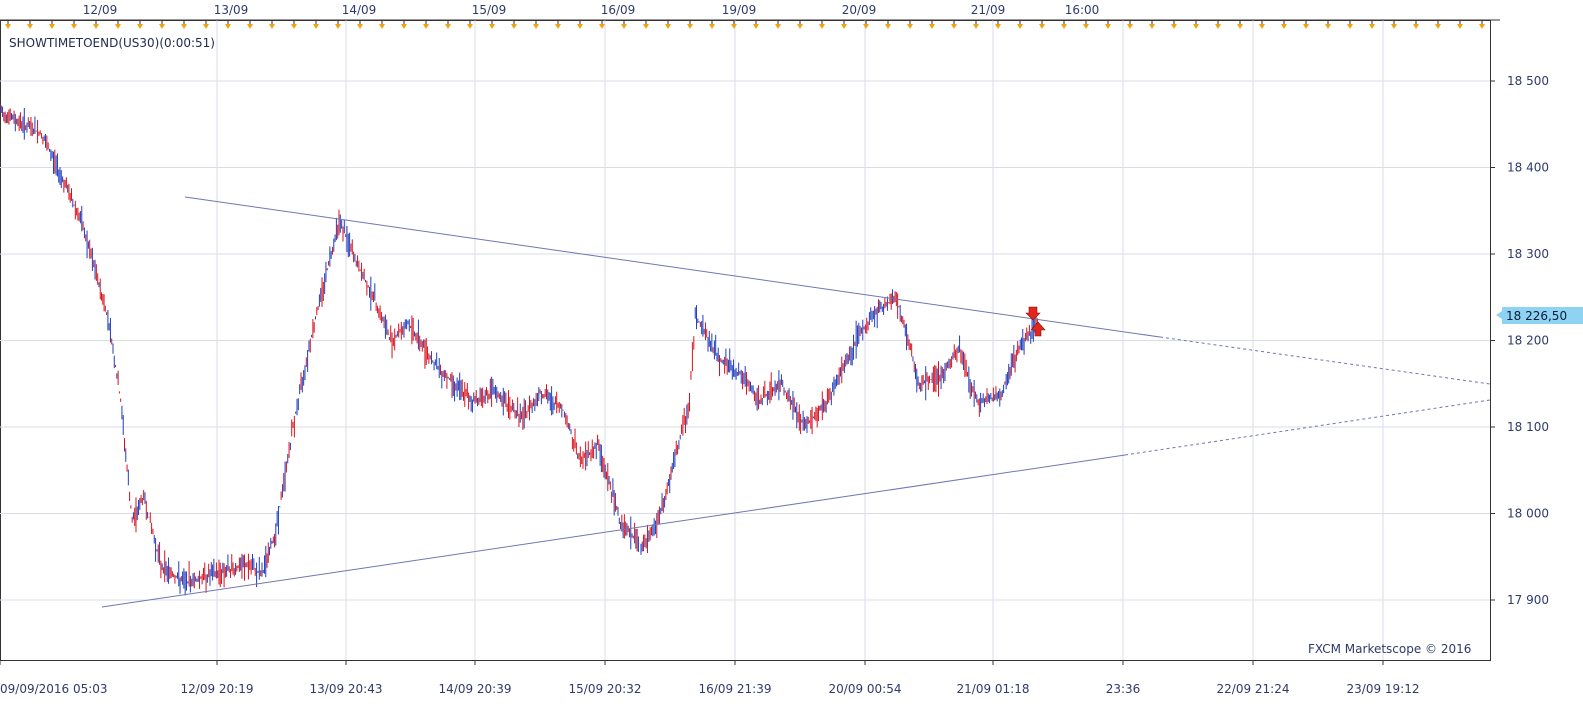  I want to click on sell-arrow-icon, so click(1033, 313).